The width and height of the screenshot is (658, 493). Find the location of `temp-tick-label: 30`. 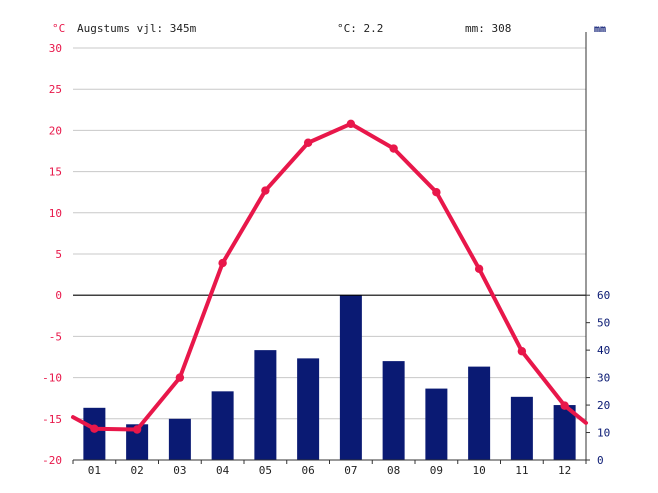

temp-tick-label: 30 is located at coordinates (55, 48).